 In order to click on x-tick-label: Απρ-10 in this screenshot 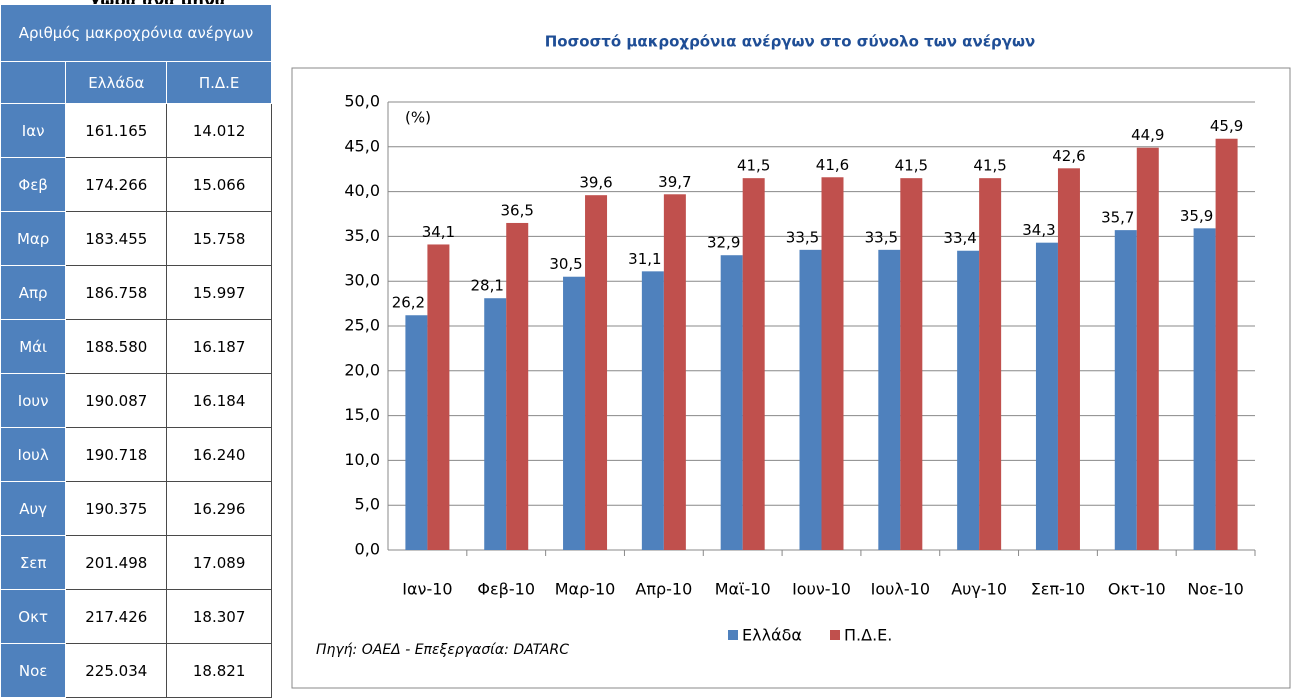, I will do `click(663, 589)`.